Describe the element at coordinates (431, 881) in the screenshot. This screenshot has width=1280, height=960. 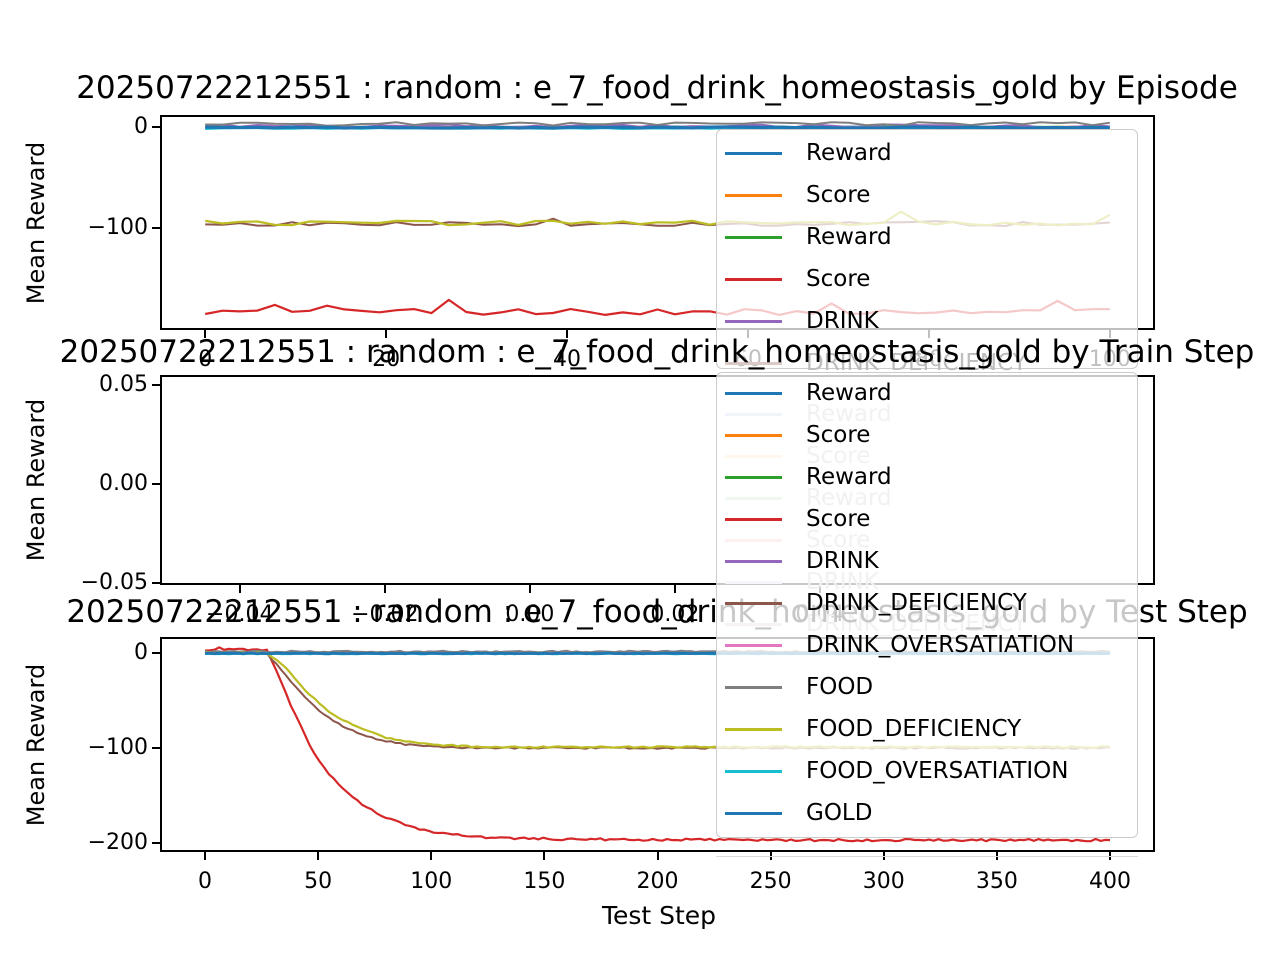
I see `x-tick-label: 100` at that location.